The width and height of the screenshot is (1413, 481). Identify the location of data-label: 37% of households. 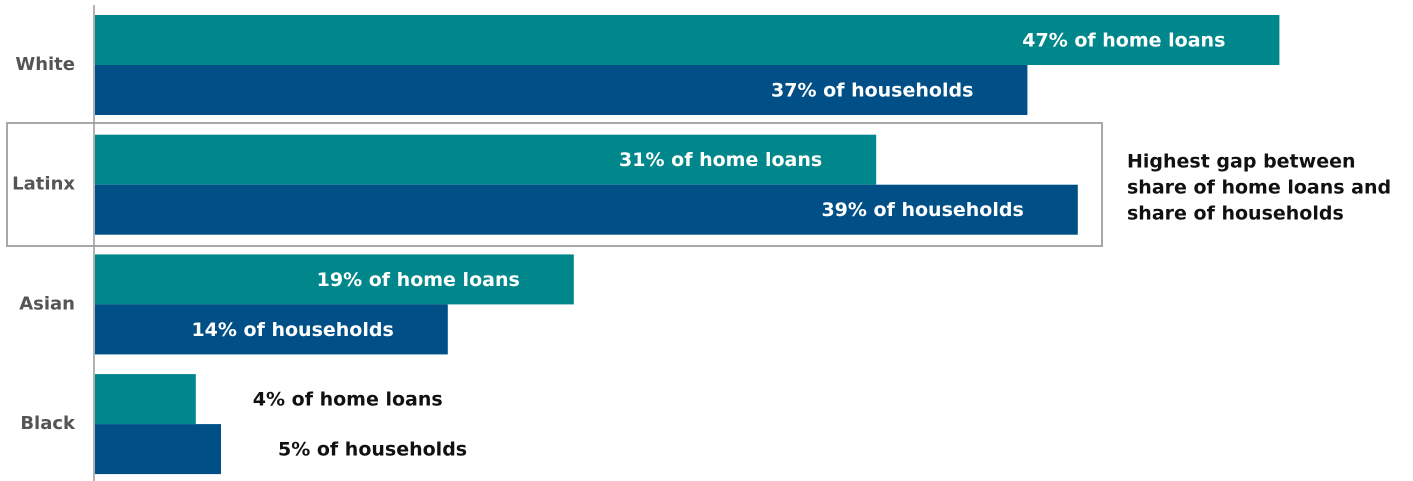
(872, 91).